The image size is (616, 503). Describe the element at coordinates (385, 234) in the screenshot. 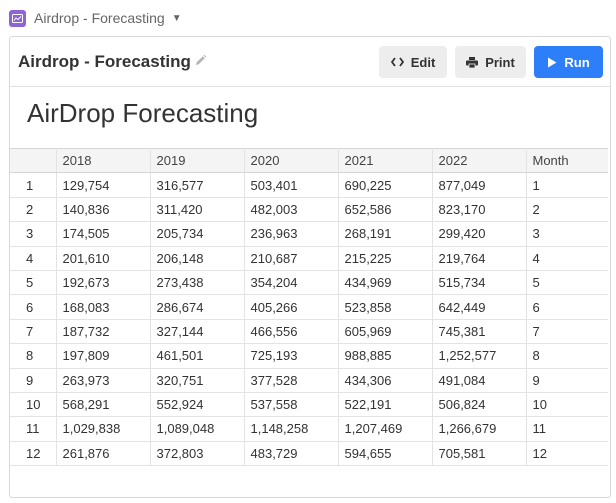

I see `table-cell: 268,191` at that location.